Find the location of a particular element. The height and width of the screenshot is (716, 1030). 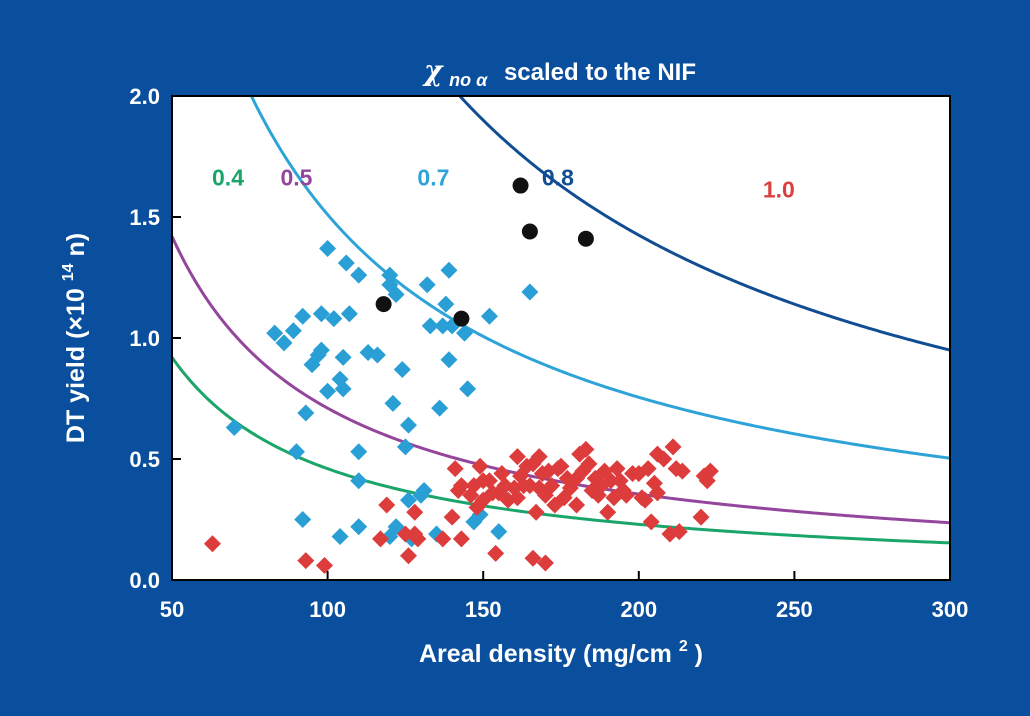

y-tick-label: 1.5 is located at coordinates (144, 217).